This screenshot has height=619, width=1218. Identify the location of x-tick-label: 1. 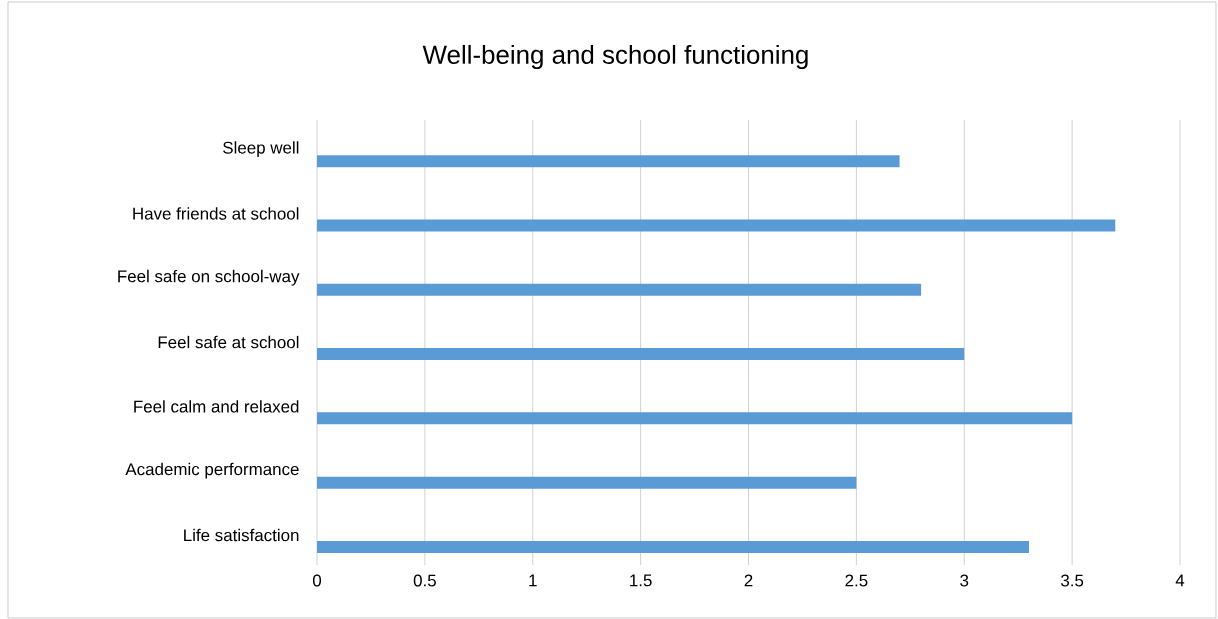
(533, 580).